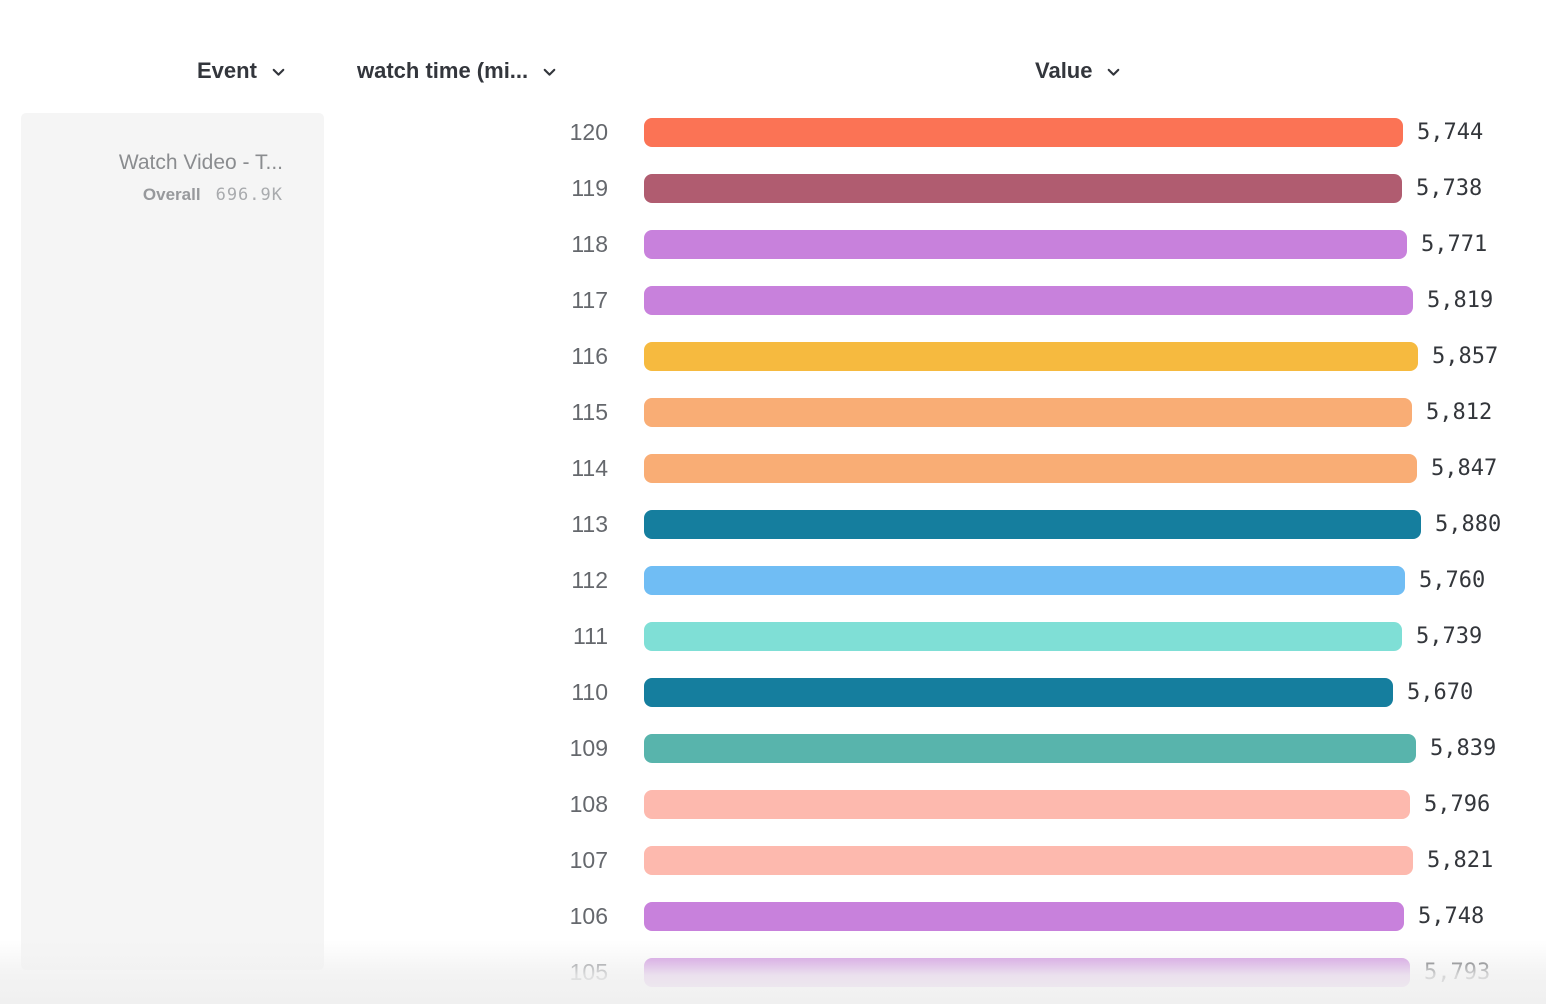  What do you see at coordinates (1064, 70) in the screenshot?
I see `column-header-value-label: Value` at bounding box center [1064, 70].